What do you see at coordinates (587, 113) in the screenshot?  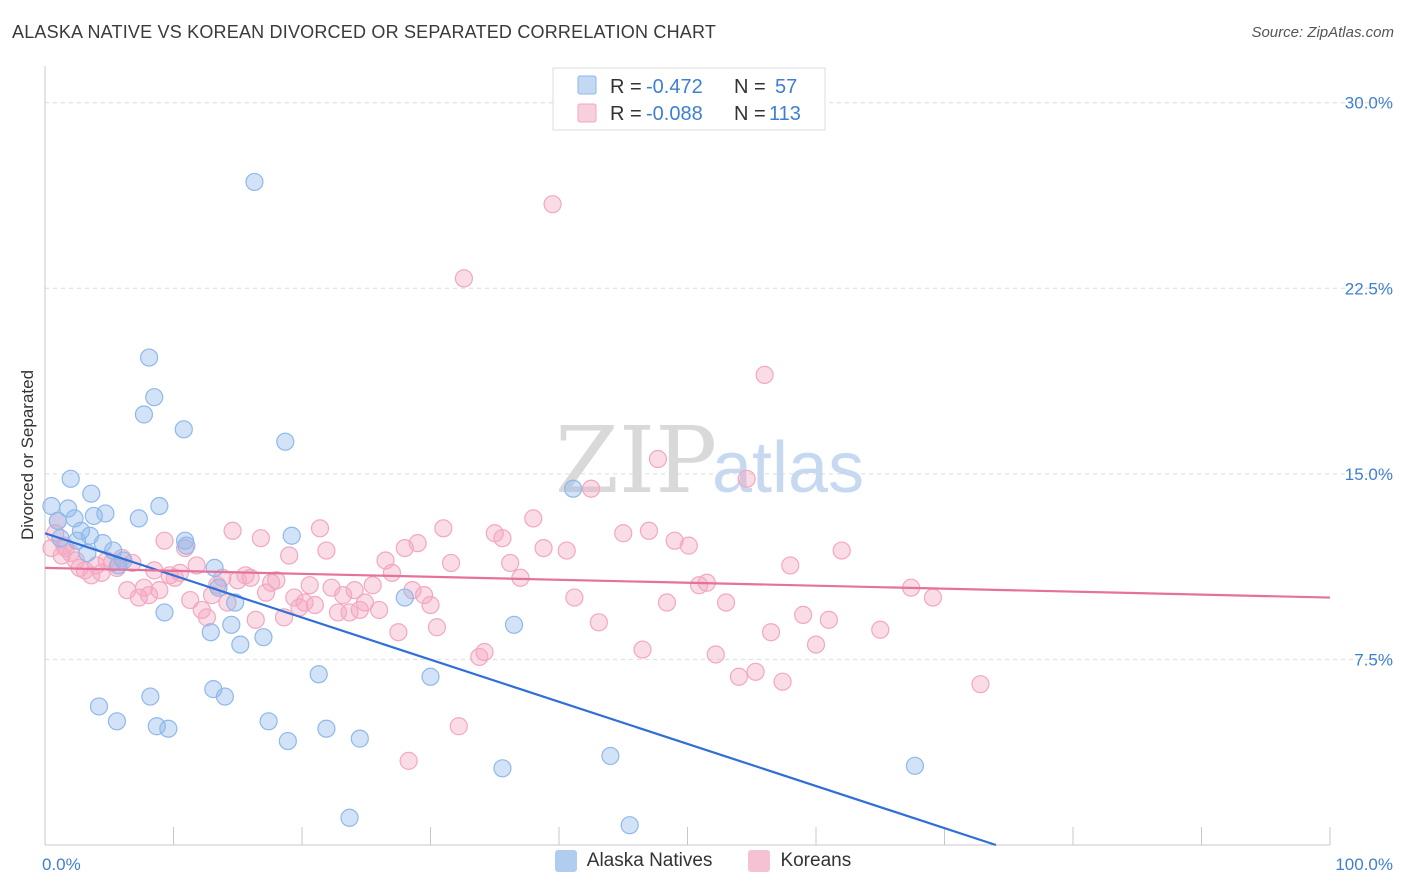 I see `stats-legend-swatch-pink` at bounding box center [587, 113].